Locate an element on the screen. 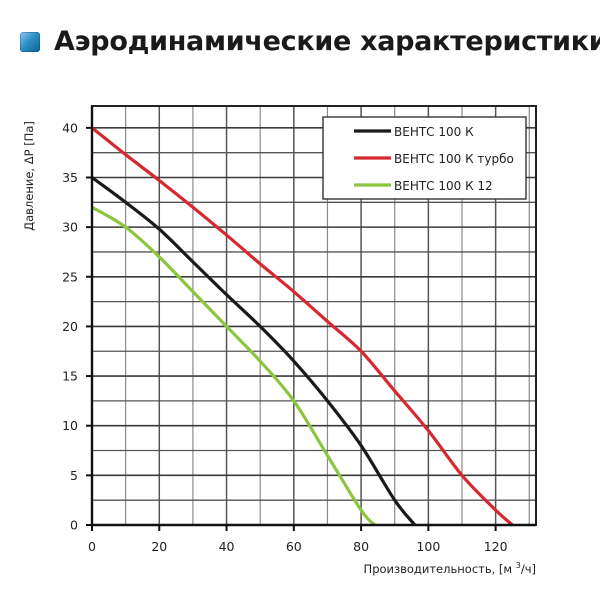 This screenshot has width=600, height=600. x-tick-label: 80 is located at coordinates (361, 546).